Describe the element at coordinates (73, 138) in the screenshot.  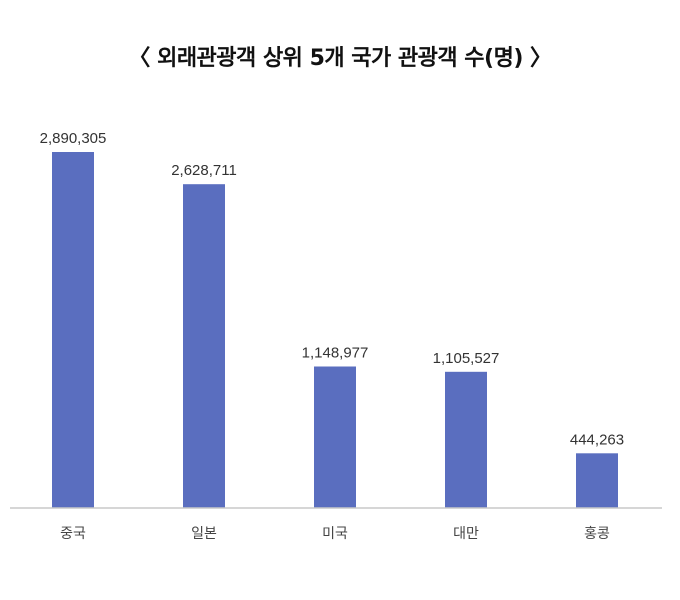
I see `bar-value-label-1: 2,890,305` at that location.